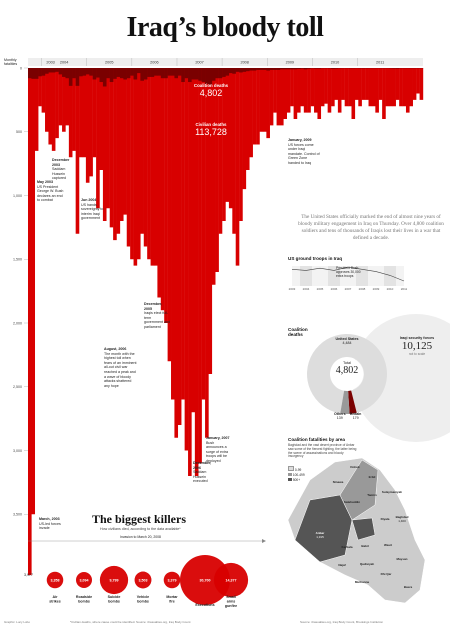  What do you see at coordinates (320, 537) in the screenshot?
I see `map-value-anbar: 1,315` at bounding box center [320, 537].